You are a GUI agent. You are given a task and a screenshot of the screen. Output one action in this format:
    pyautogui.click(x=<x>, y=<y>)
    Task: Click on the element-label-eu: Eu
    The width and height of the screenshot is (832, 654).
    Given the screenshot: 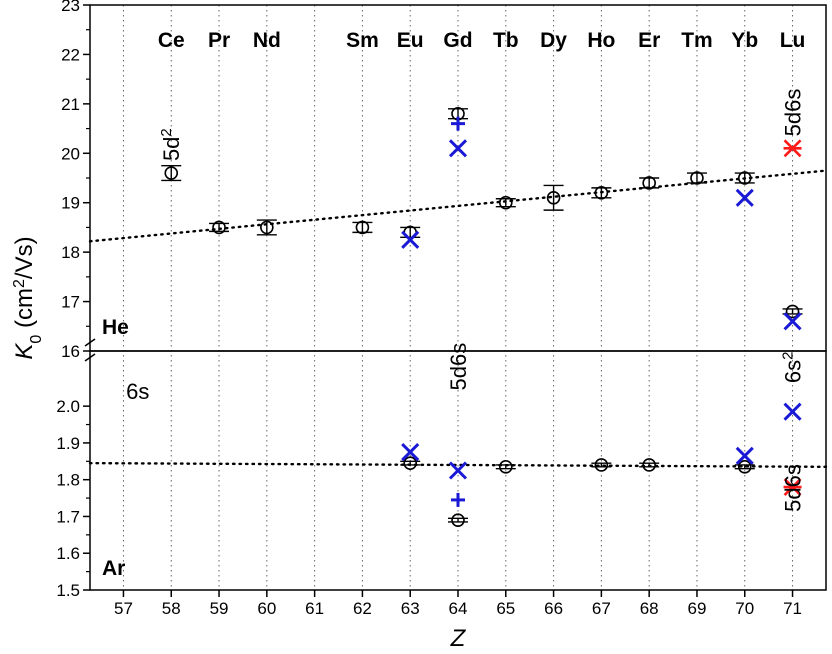 What is the action you would take?
    pyautogui.click(x=410, y=40)
    